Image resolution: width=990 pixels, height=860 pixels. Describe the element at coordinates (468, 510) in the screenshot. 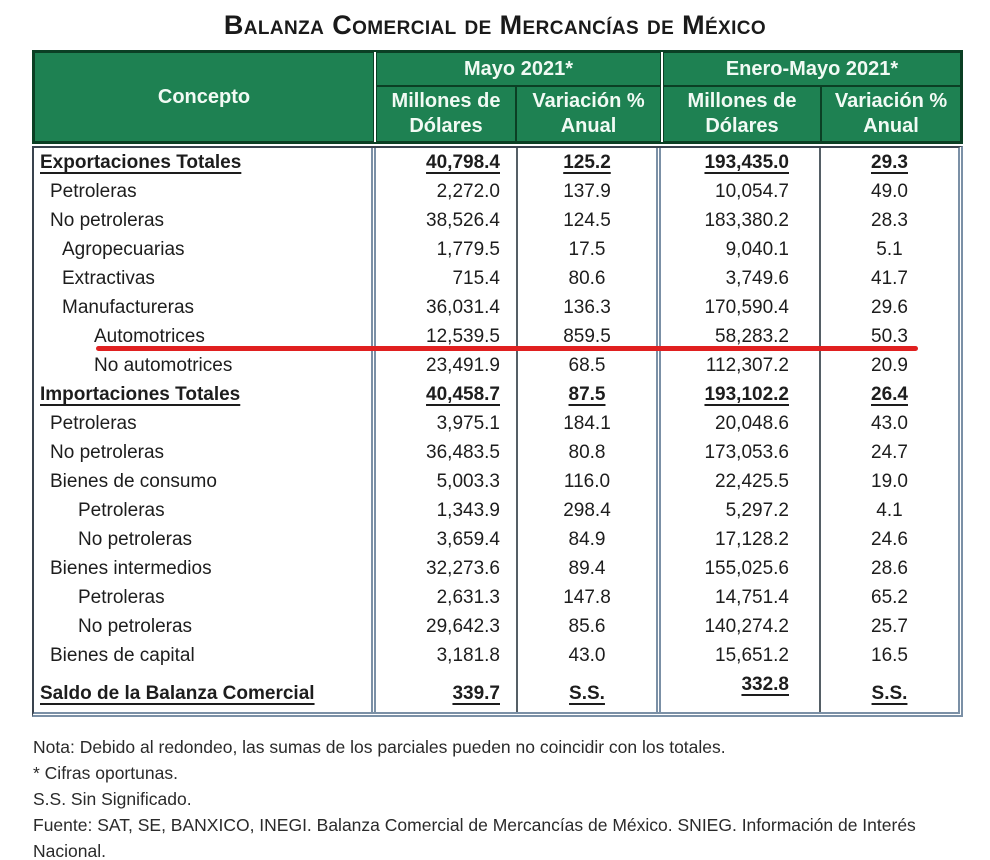

I see `value-text: 1,343.9` at that location.